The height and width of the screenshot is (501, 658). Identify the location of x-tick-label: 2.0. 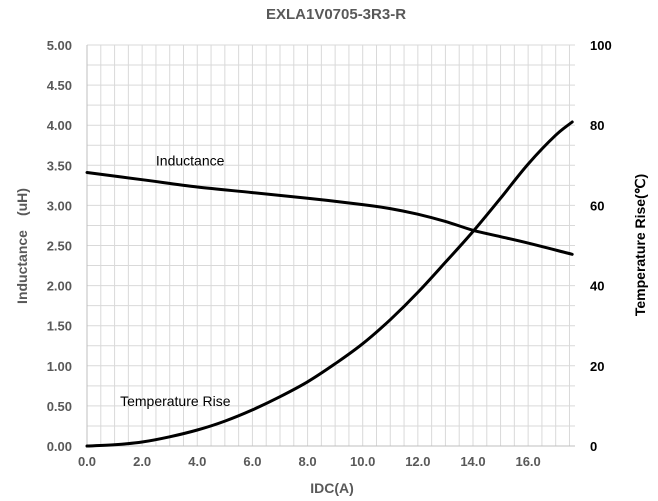
(142, 461).